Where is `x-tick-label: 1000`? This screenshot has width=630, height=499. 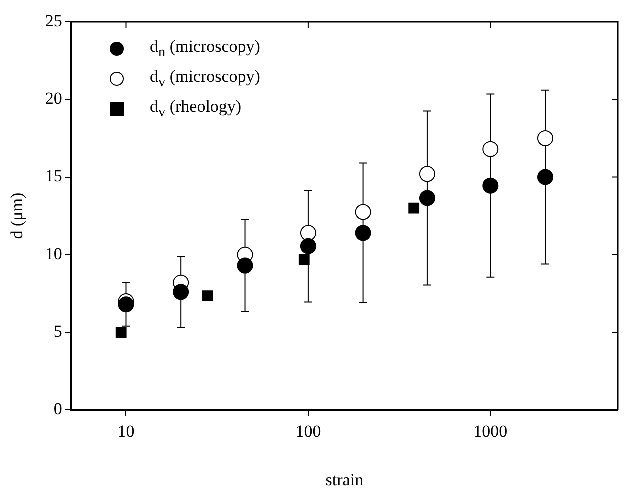
x-tick-label: 1000 is located at coordinates (491, 431).